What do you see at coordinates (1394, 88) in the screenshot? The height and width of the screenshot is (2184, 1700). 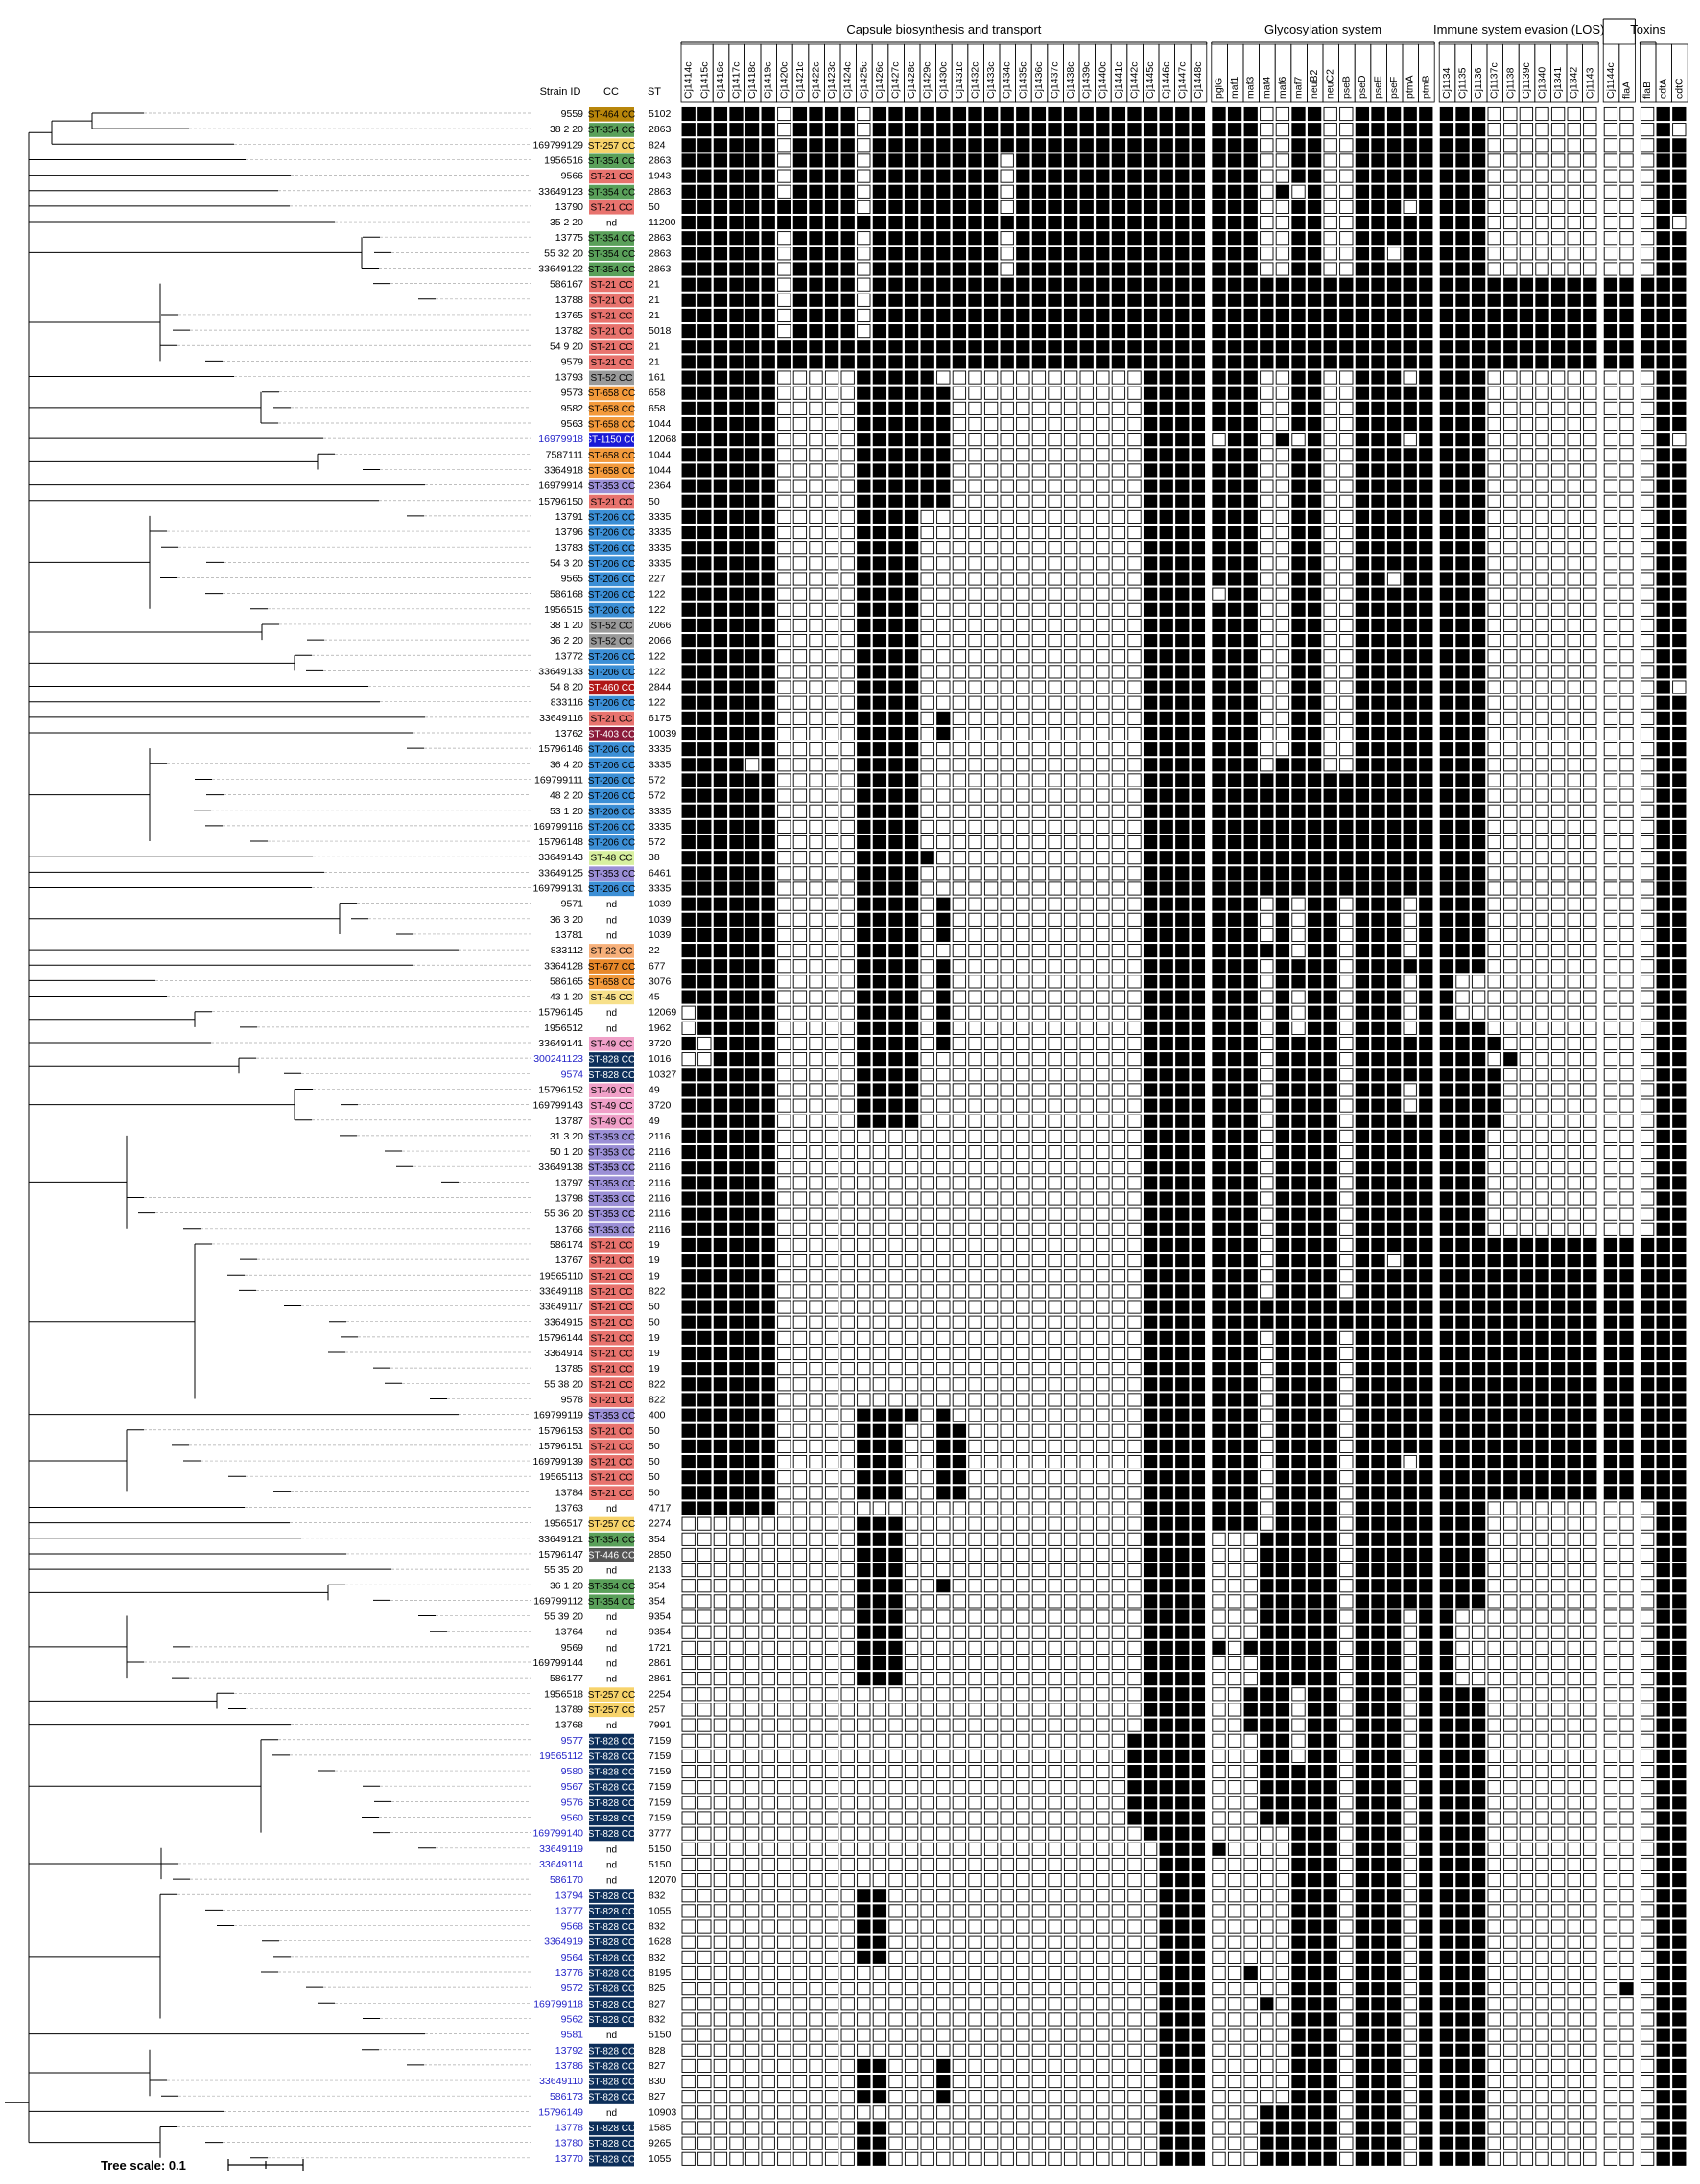 I see `gene-label: pseF` at bounding box center [1394, 88].